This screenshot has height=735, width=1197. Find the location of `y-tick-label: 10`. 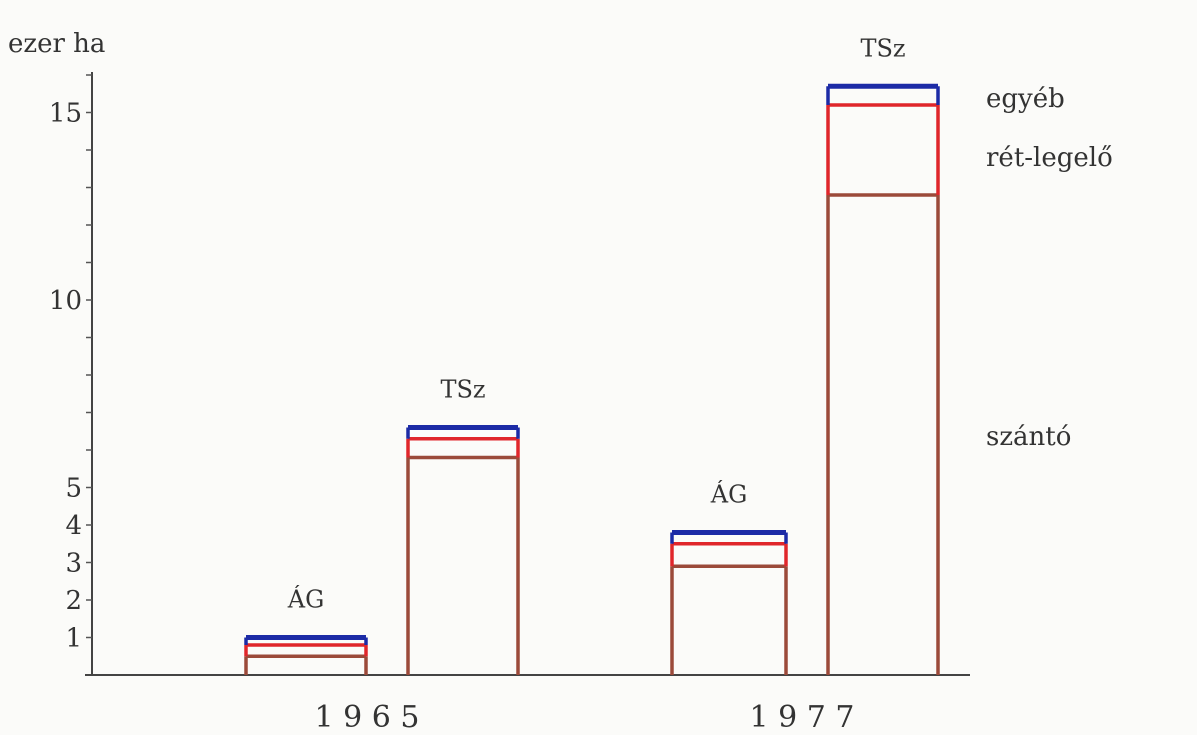

y-tick-label: 10 is located at coordinates (65, 301).